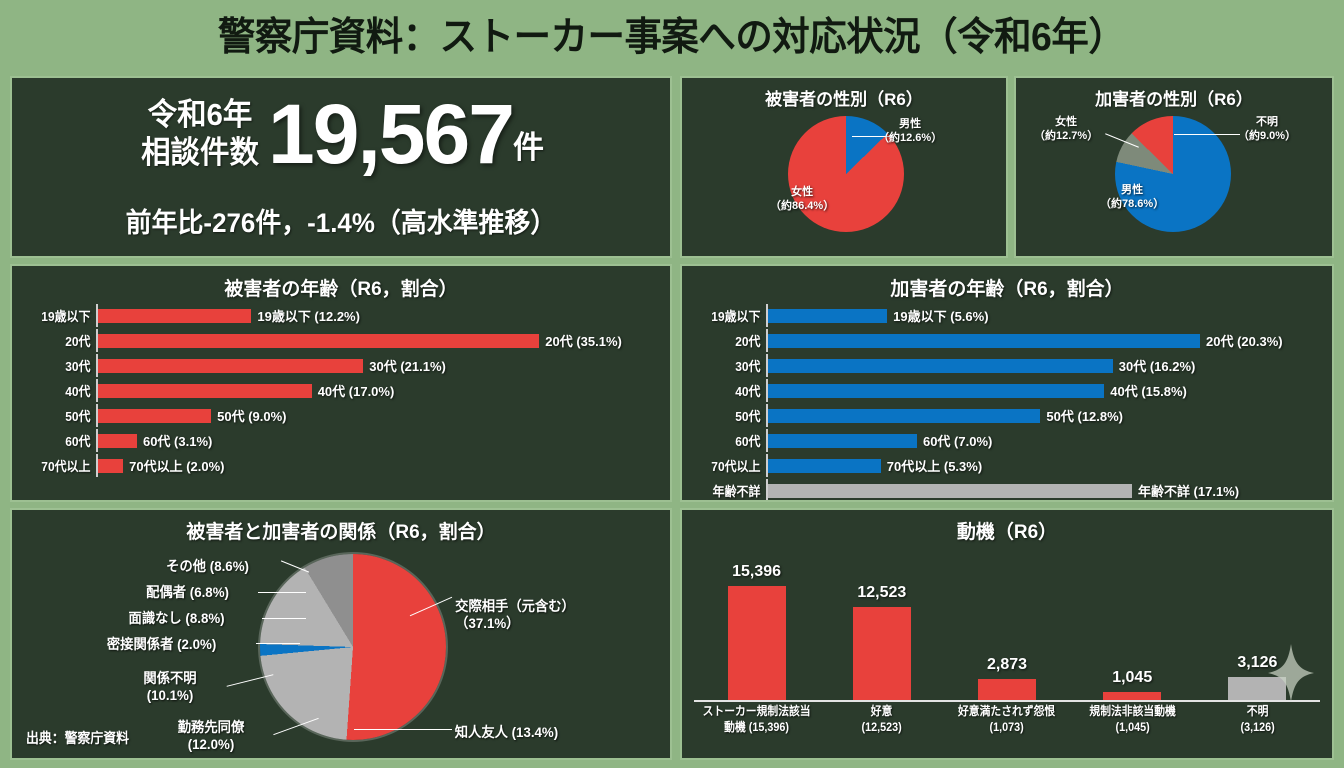 The height and width of the screenshot is (768, 1344). Describe the element at coordinates (177, 441) in the screenshot. I see `bar-value-label: 60代 (3.1%)` at that location.